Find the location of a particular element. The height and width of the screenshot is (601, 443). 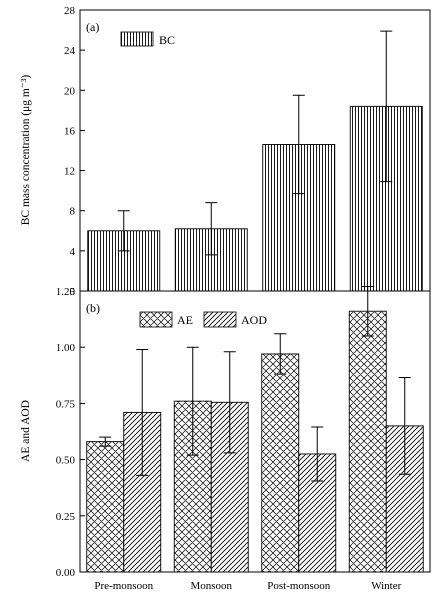

x-tick-label-post-monsoon: Post-monsoon is located at coordinates (298, 586).